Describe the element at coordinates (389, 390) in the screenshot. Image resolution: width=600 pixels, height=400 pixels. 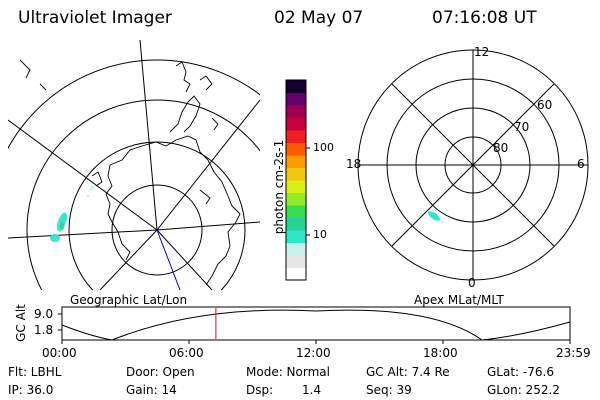
I see `sequence-number: Seq: 39` at that location.